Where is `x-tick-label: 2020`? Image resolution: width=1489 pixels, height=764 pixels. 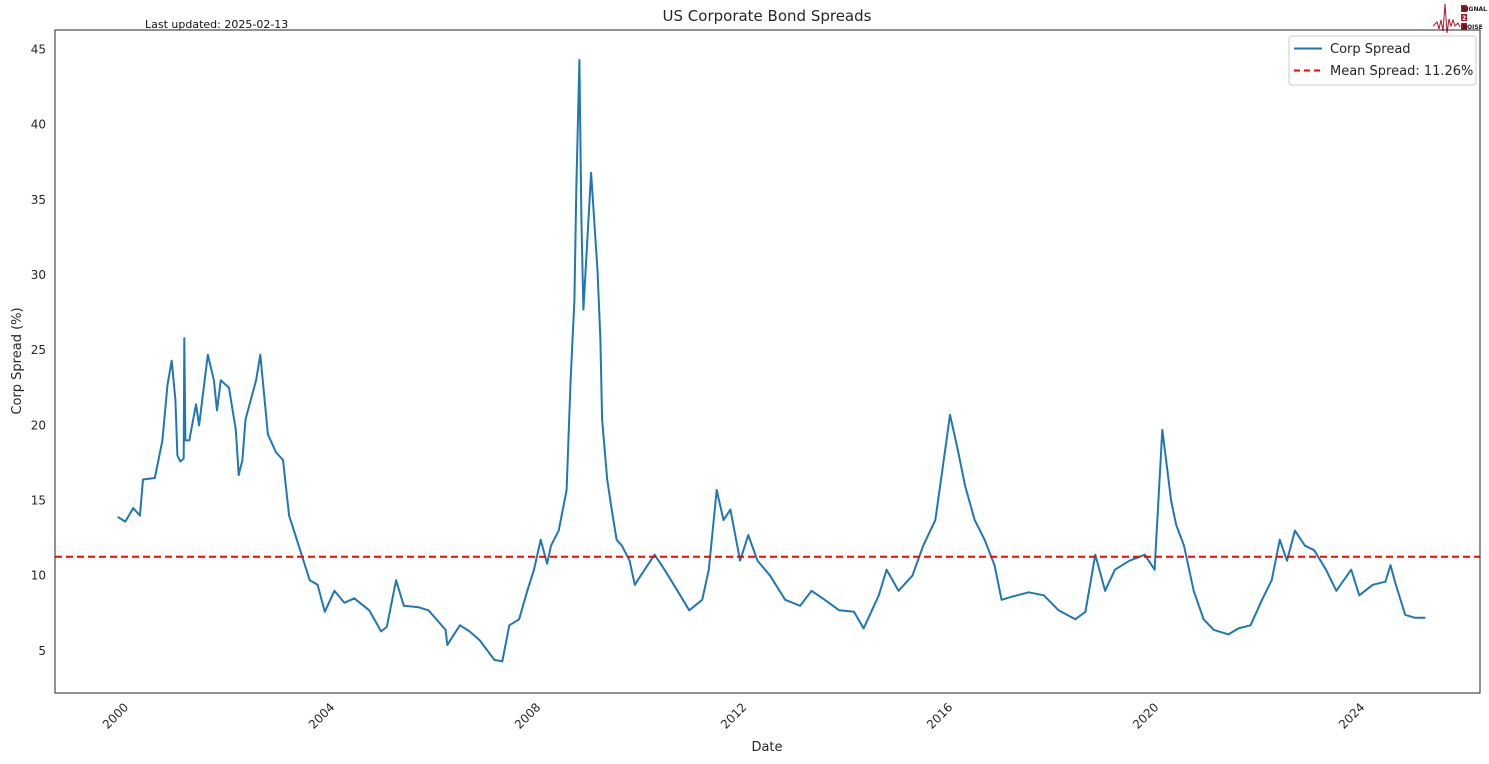 x-tick-label: 2020 is located at coordinates (1145, 715).